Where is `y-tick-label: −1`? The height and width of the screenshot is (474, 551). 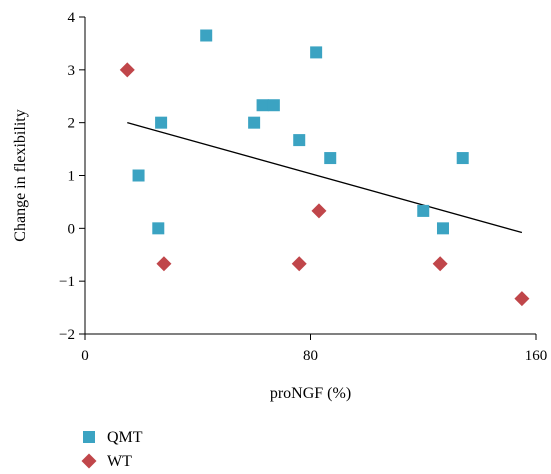
y-tick-label: −1 is located at coordinates (67, 282).